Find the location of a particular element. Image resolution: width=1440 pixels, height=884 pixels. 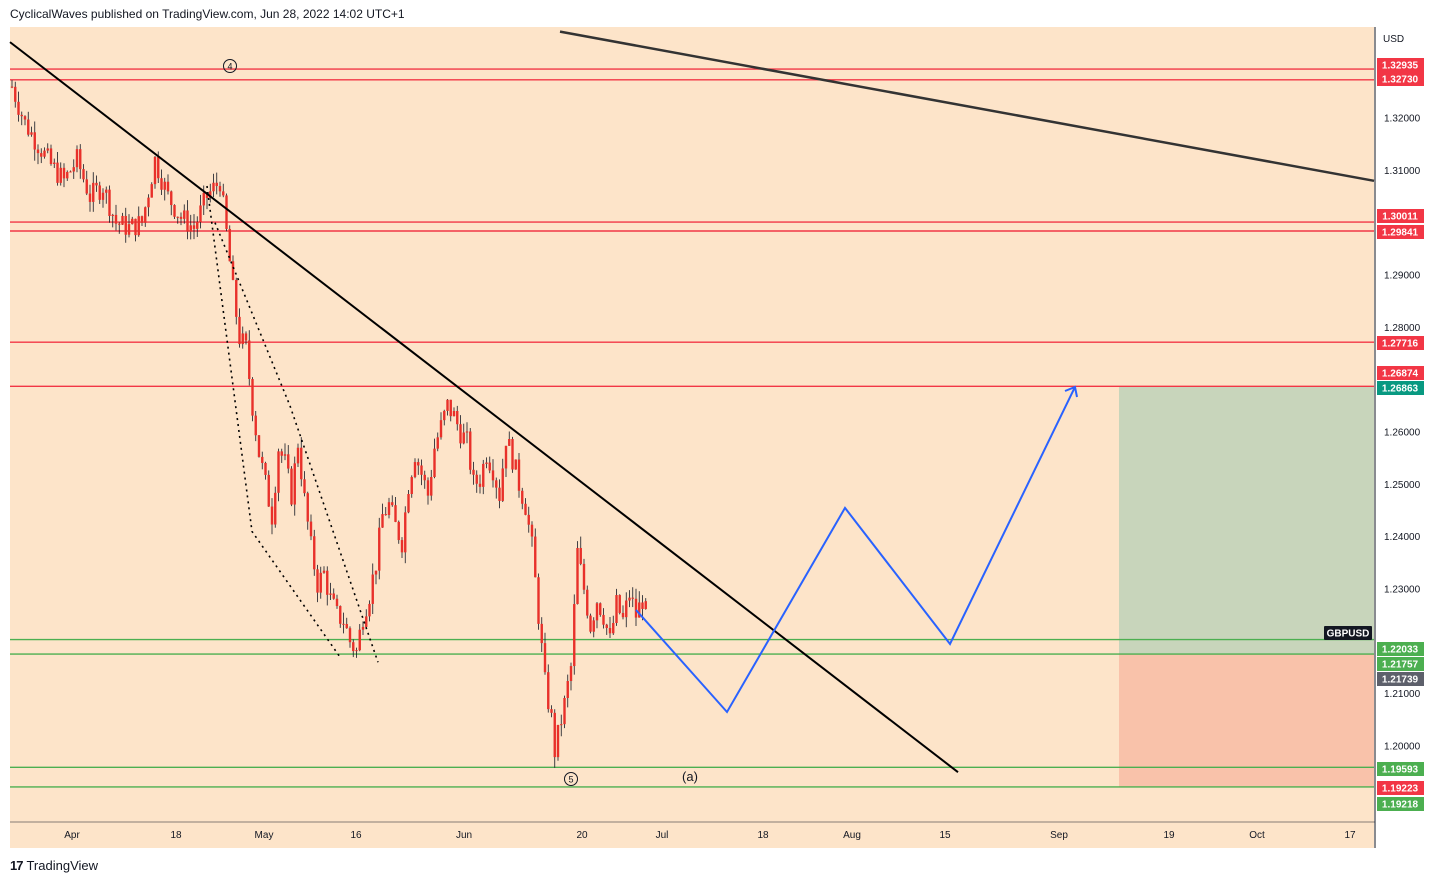

price-tag-label: 1.19218 is located at coordinates (1400, 805).